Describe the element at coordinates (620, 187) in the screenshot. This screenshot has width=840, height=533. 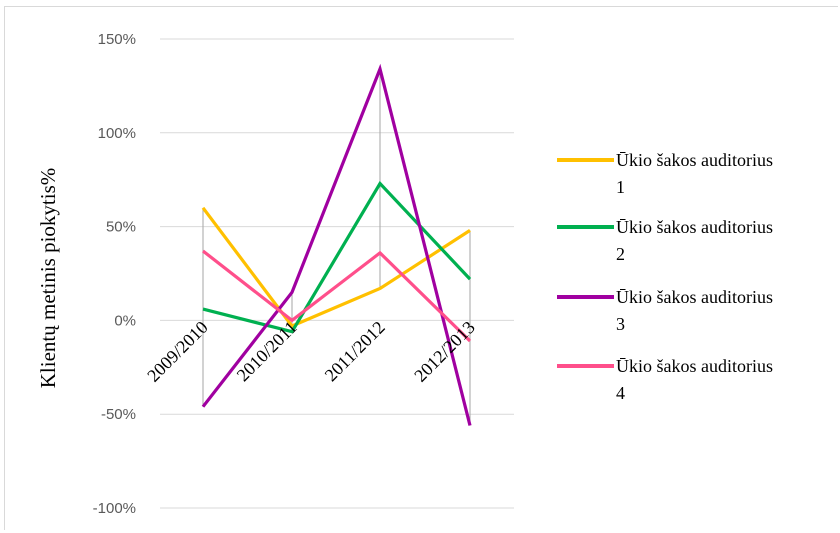
I see `legend-label-1-number: 1` at that location.